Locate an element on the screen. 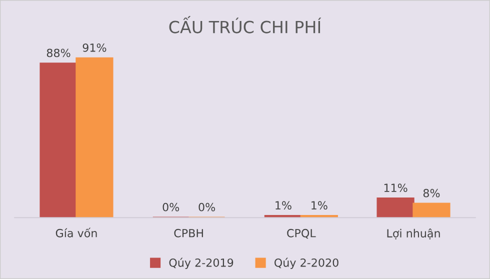 Image resolution: width=490 pixels, height=279 pixels. legend-label: Qúy 2-2019 is located at coordinates (201, 263).